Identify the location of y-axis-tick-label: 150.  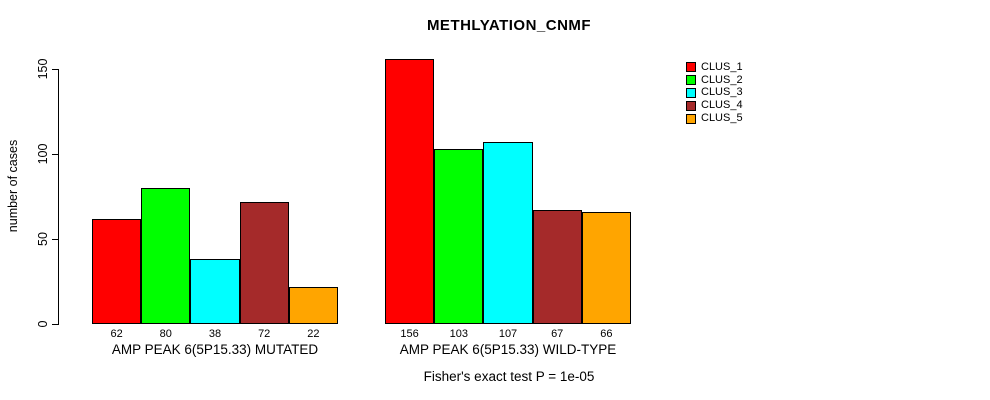
(43, 69).